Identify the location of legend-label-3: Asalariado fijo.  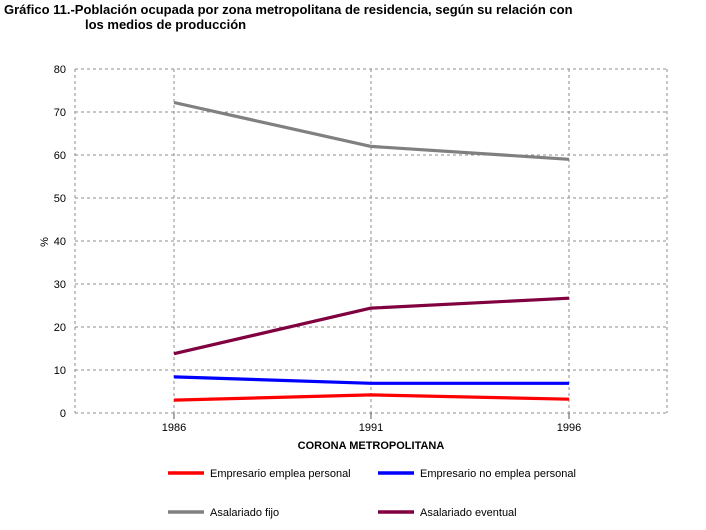
(244, 513).